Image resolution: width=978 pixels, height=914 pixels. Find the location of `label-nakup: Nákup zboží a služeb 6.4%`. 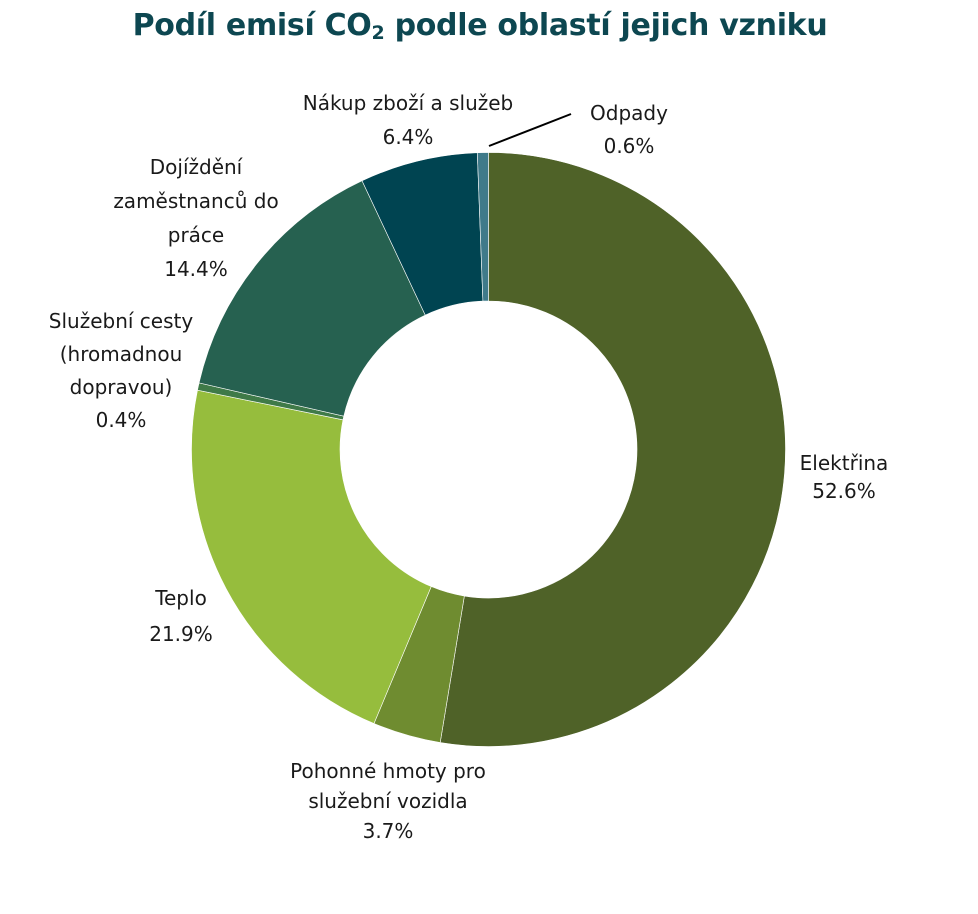

label-nakup: Nákup zboží a služeb 6.4% is located at coordinates (408, 120).